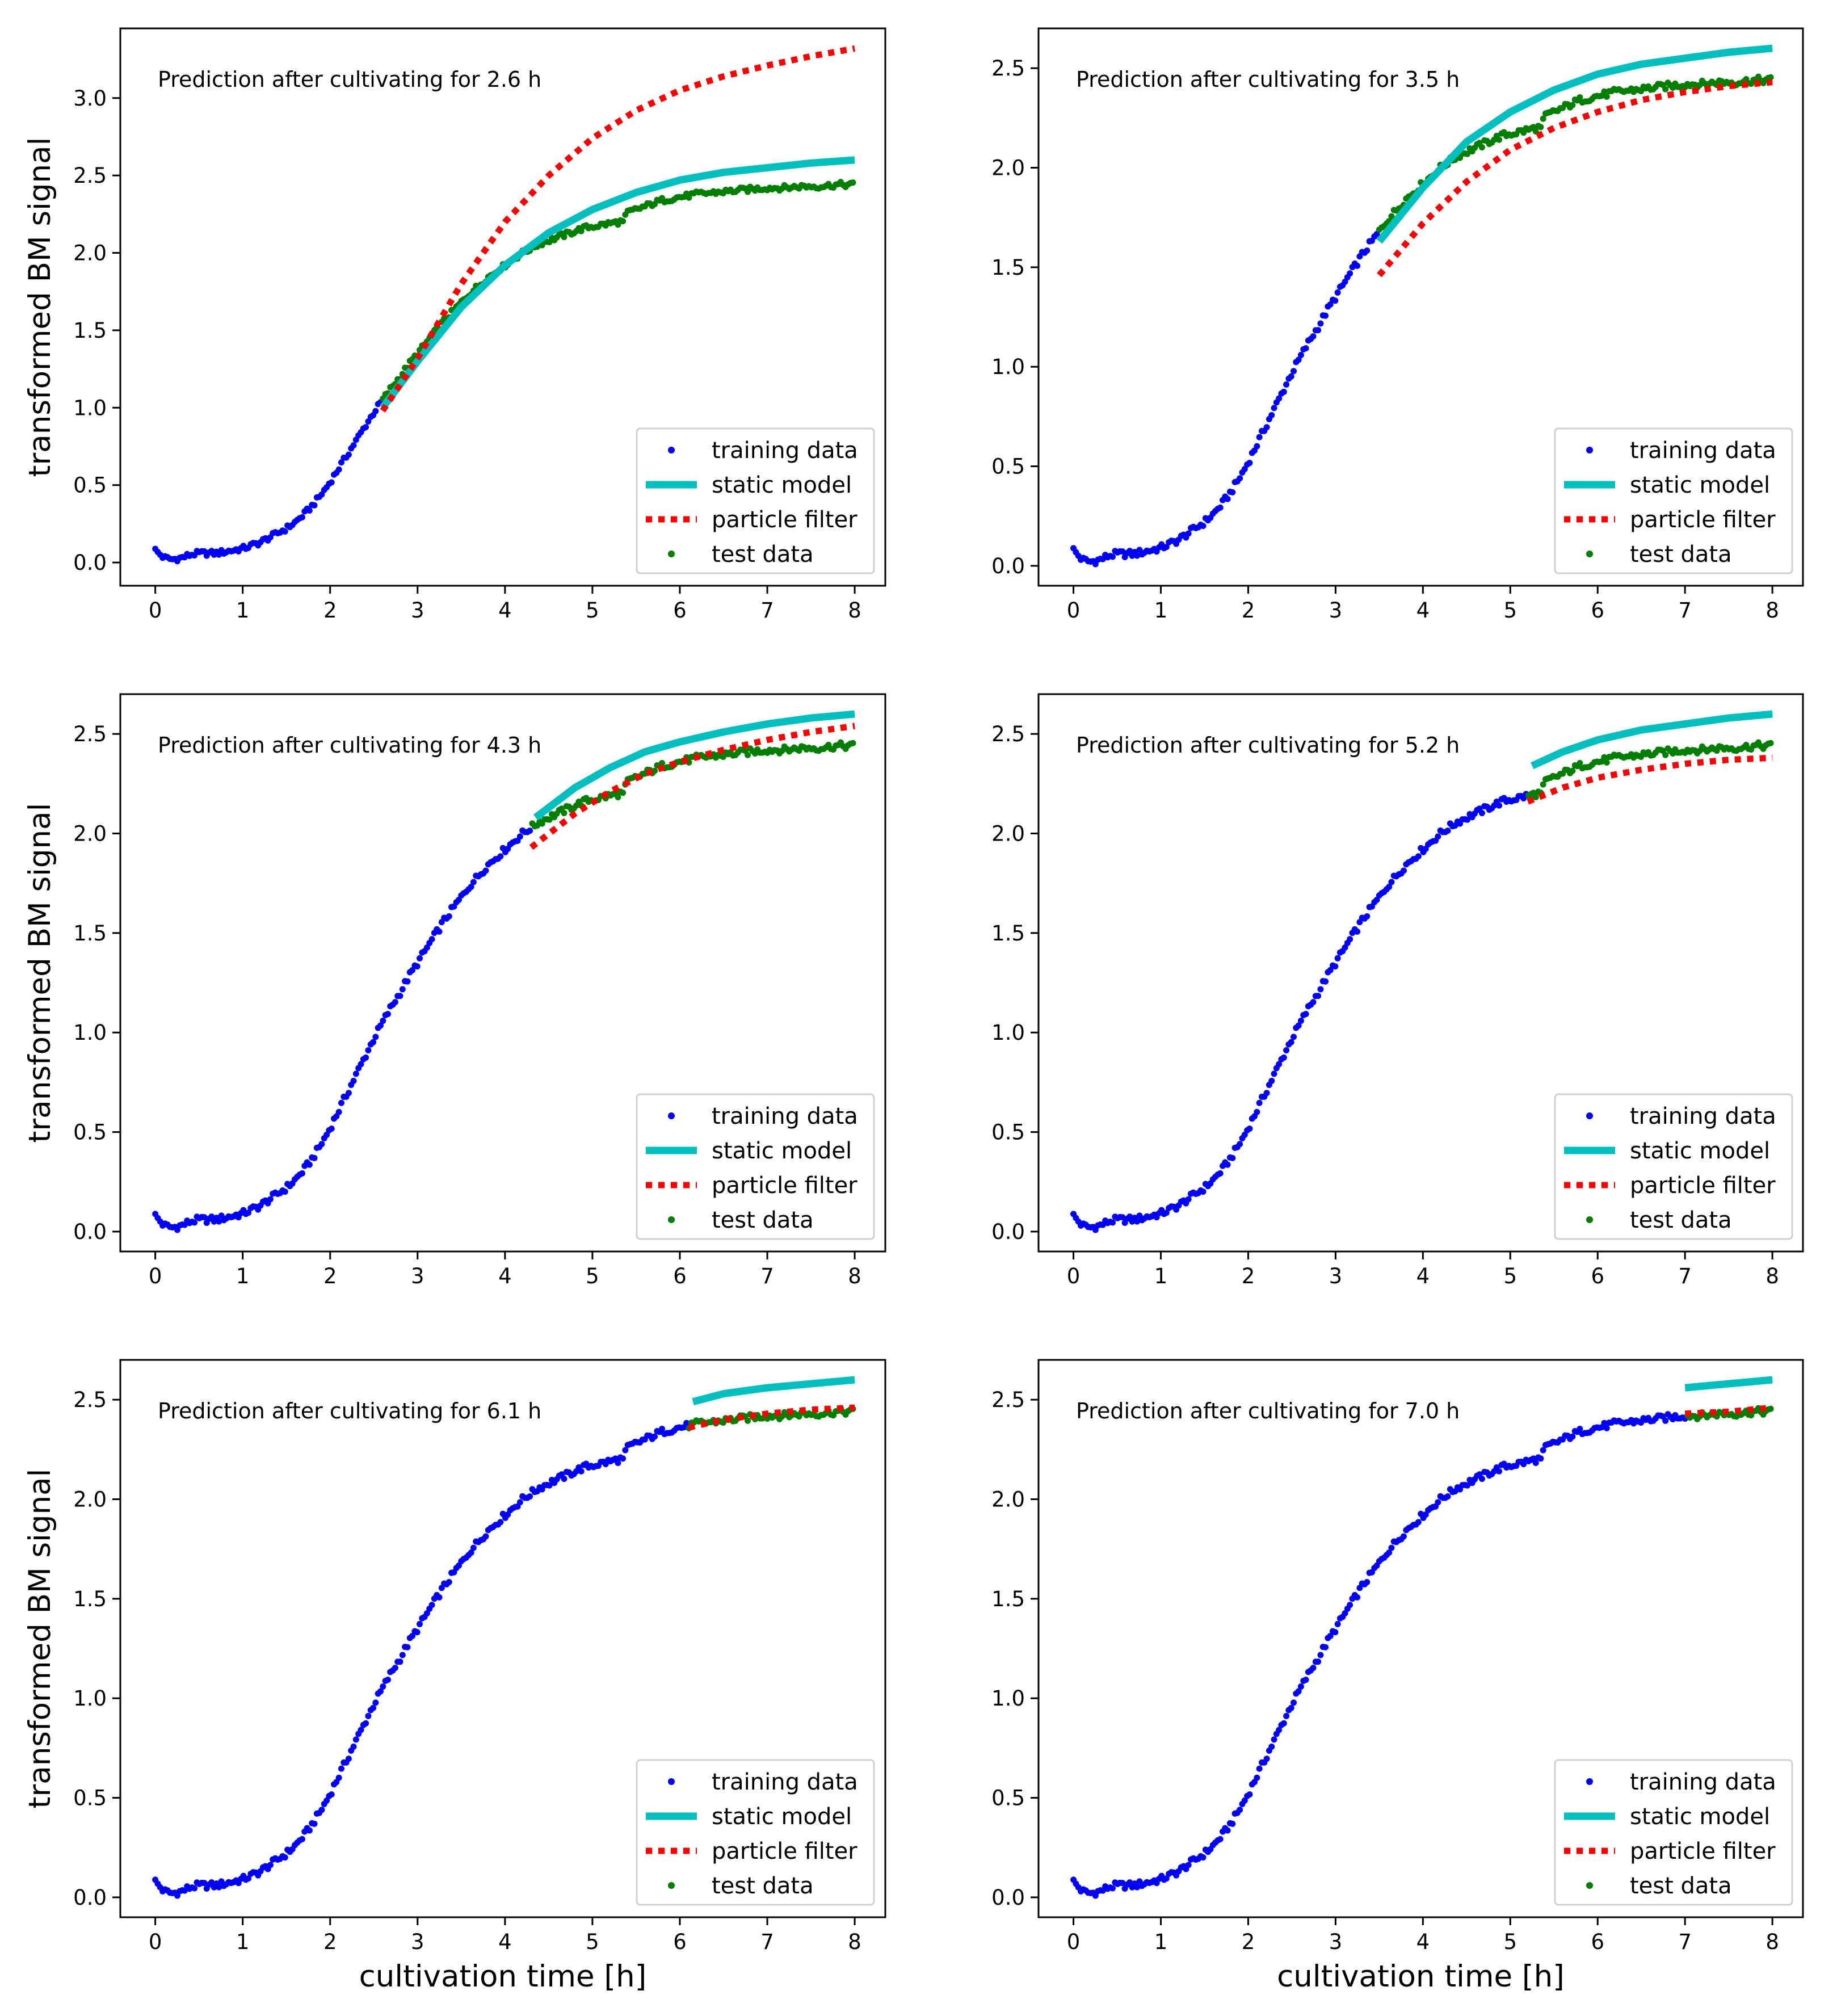  Describe the element at coordinates (503, 1976) in the screenshot. I see `x-axis-label: cultivation time [h]` at that location.